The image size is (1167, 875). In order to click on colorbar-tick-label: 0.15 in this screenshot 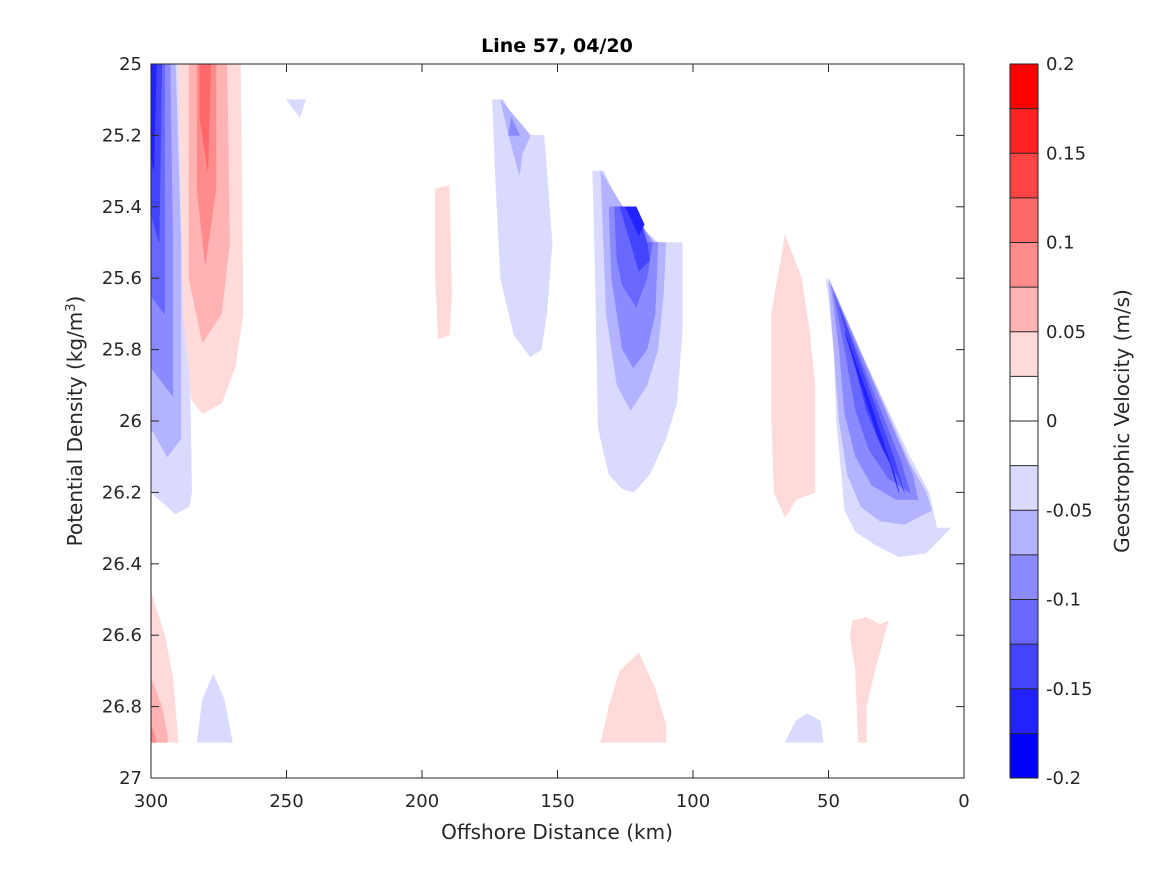, I will do `click(1066, 153)`.